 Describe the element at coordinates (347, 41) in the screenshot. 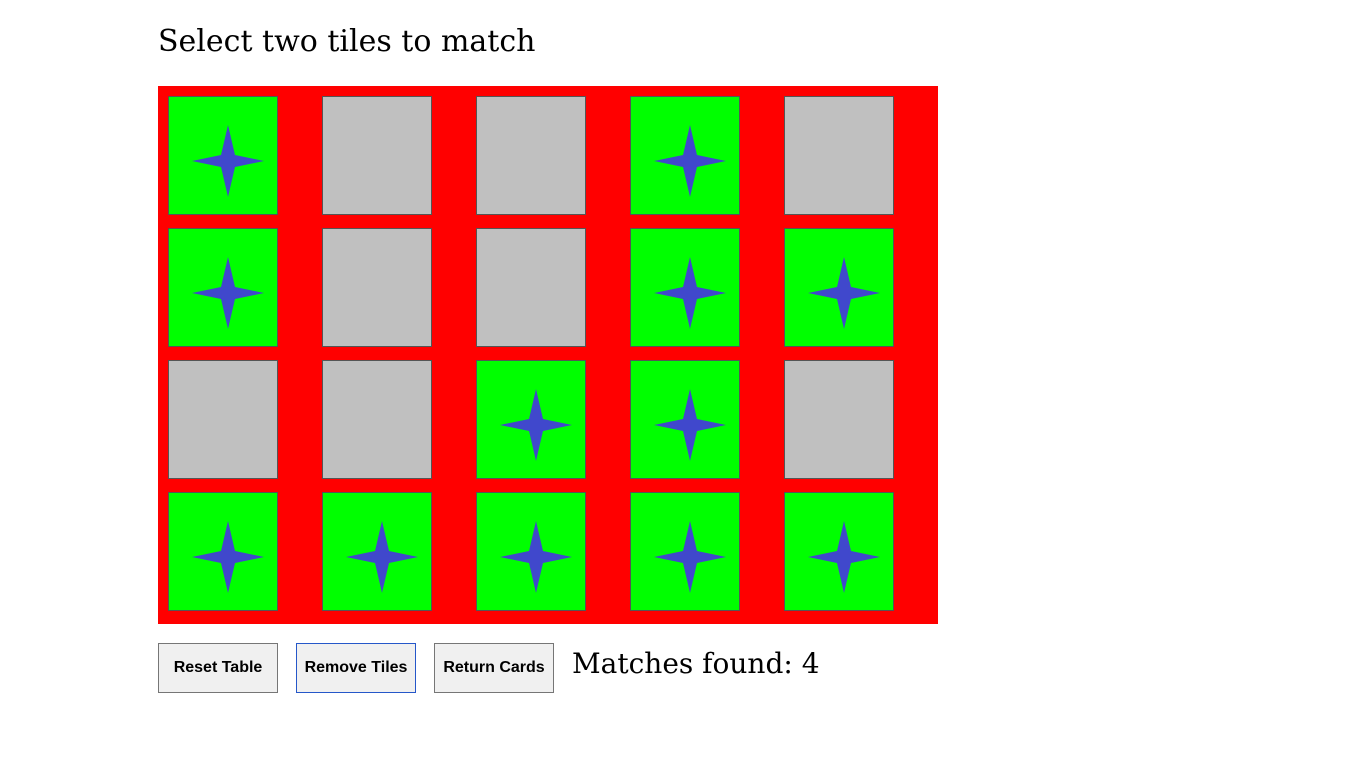

I see `page-title: Select two tiles to match` at that location.